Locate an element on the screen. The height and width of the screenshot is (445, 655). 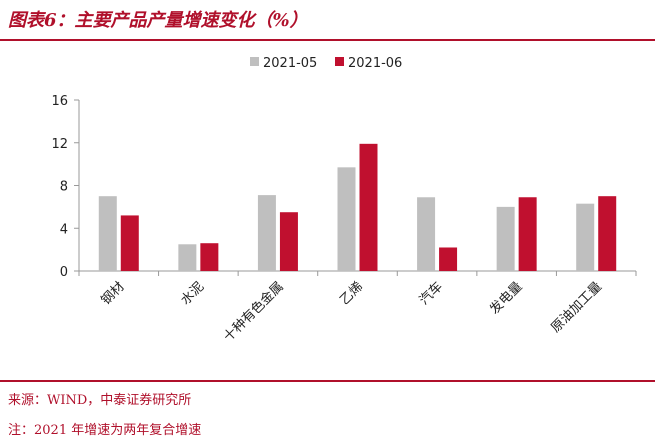
title-divider is located at coordinates (327, 40).